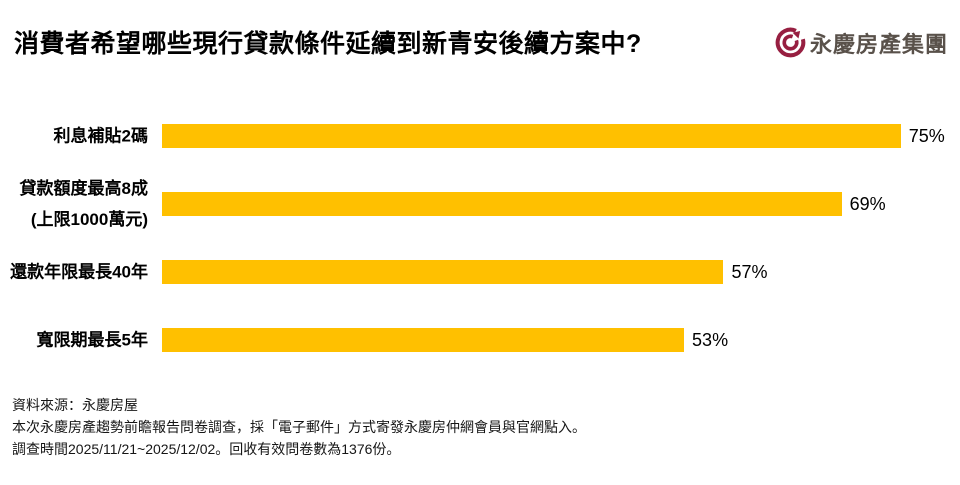  What do you see at coordinates (710, 339) in the screenshot?
I see `value-label: 53%` at bounding box center [710, 339].